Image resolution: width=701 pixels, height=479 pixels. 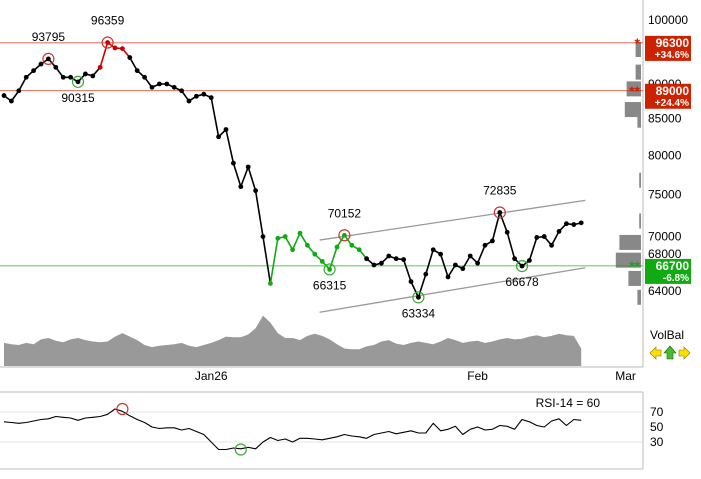 What do you see at coordinates (292, 429) in the screenshot?
I see `rsi-line` at bounding box center [292, 429].